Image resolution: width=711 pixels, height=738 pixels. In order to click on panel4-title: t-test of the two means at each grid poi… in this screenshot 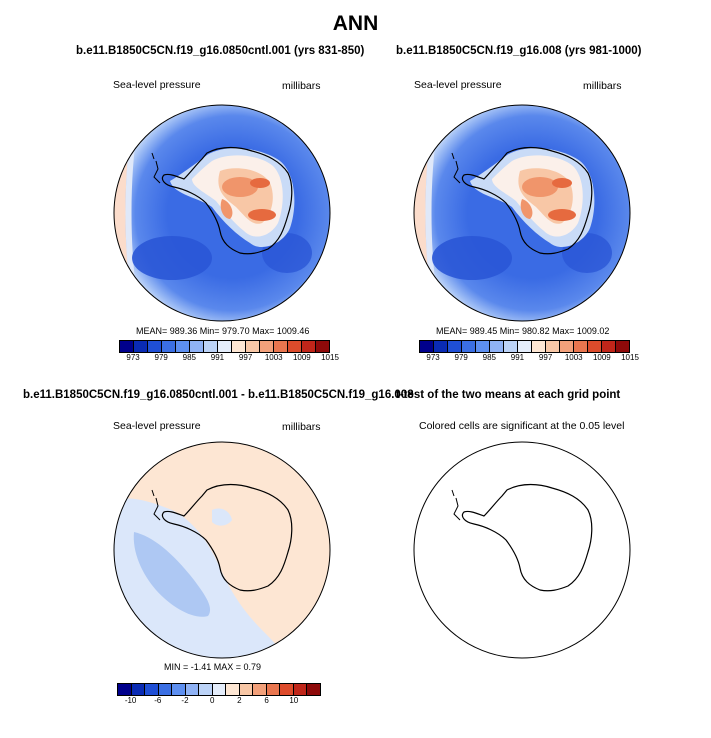, I will do `click(508, 395)`.